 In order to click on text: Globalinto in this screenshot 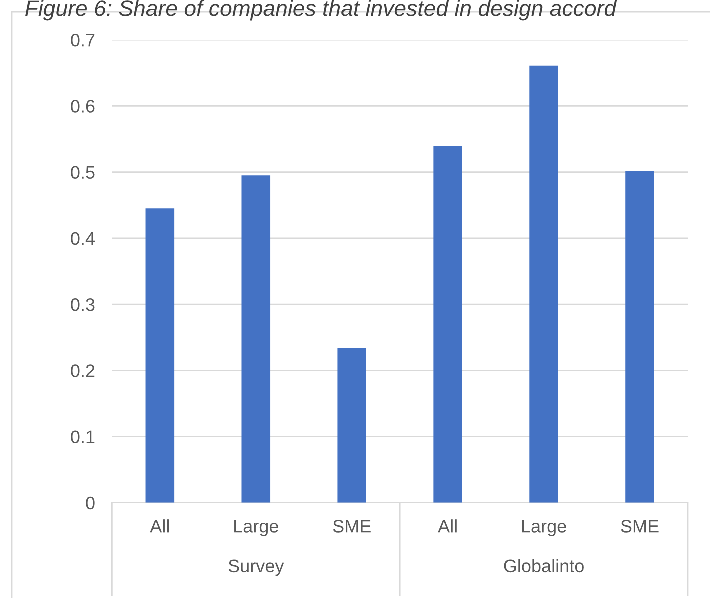, I will do `click(544, 566)`.